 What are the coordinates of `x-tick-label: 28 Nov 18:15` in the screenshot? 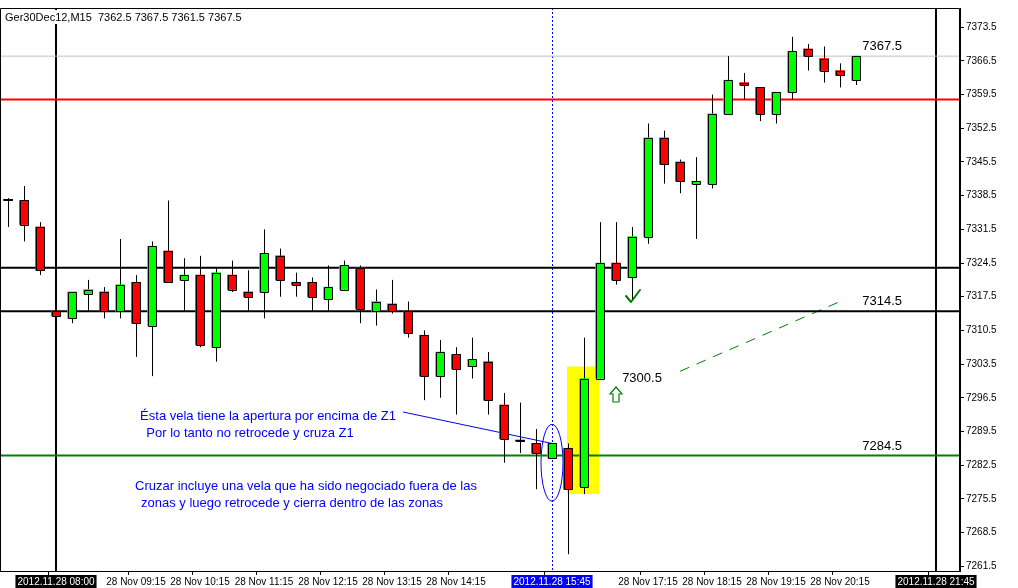 It's located at (712, 581).